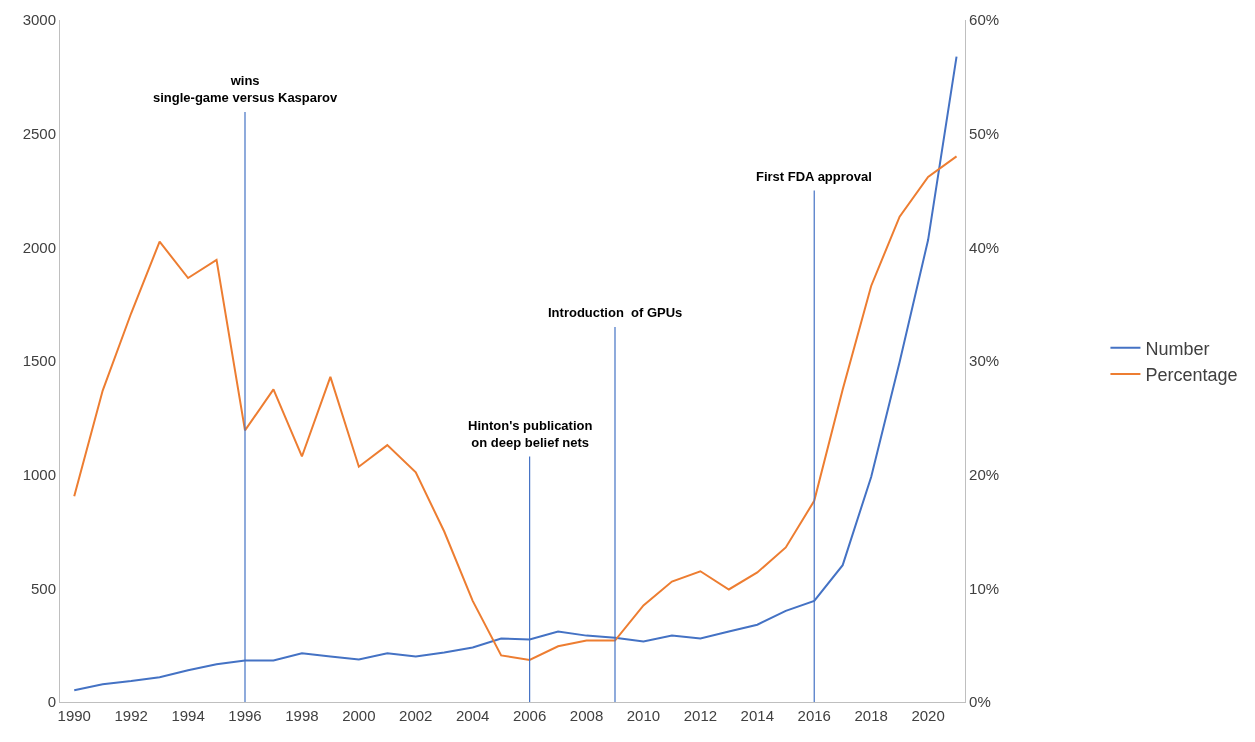  Describe the element at coordinates (43, 588) in the screenshot. I see `y-tick-label: 500` at that location.